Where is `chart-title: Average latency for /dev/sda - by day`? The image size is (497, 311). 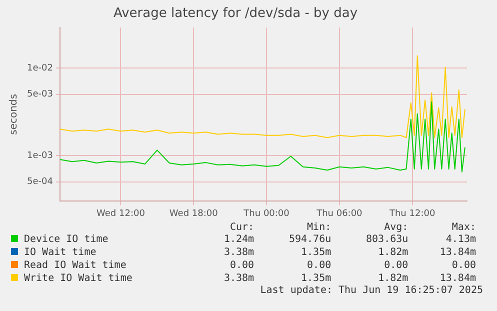
chart-title: Average latency for /dev/sda - by day is located at coordinates (235, 14).